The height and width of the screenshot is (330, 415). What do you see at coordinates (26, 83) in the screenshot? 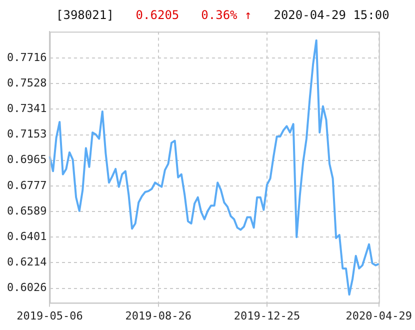
I see `y-tick-label: 0.7528` at bounding box center [26, 83].